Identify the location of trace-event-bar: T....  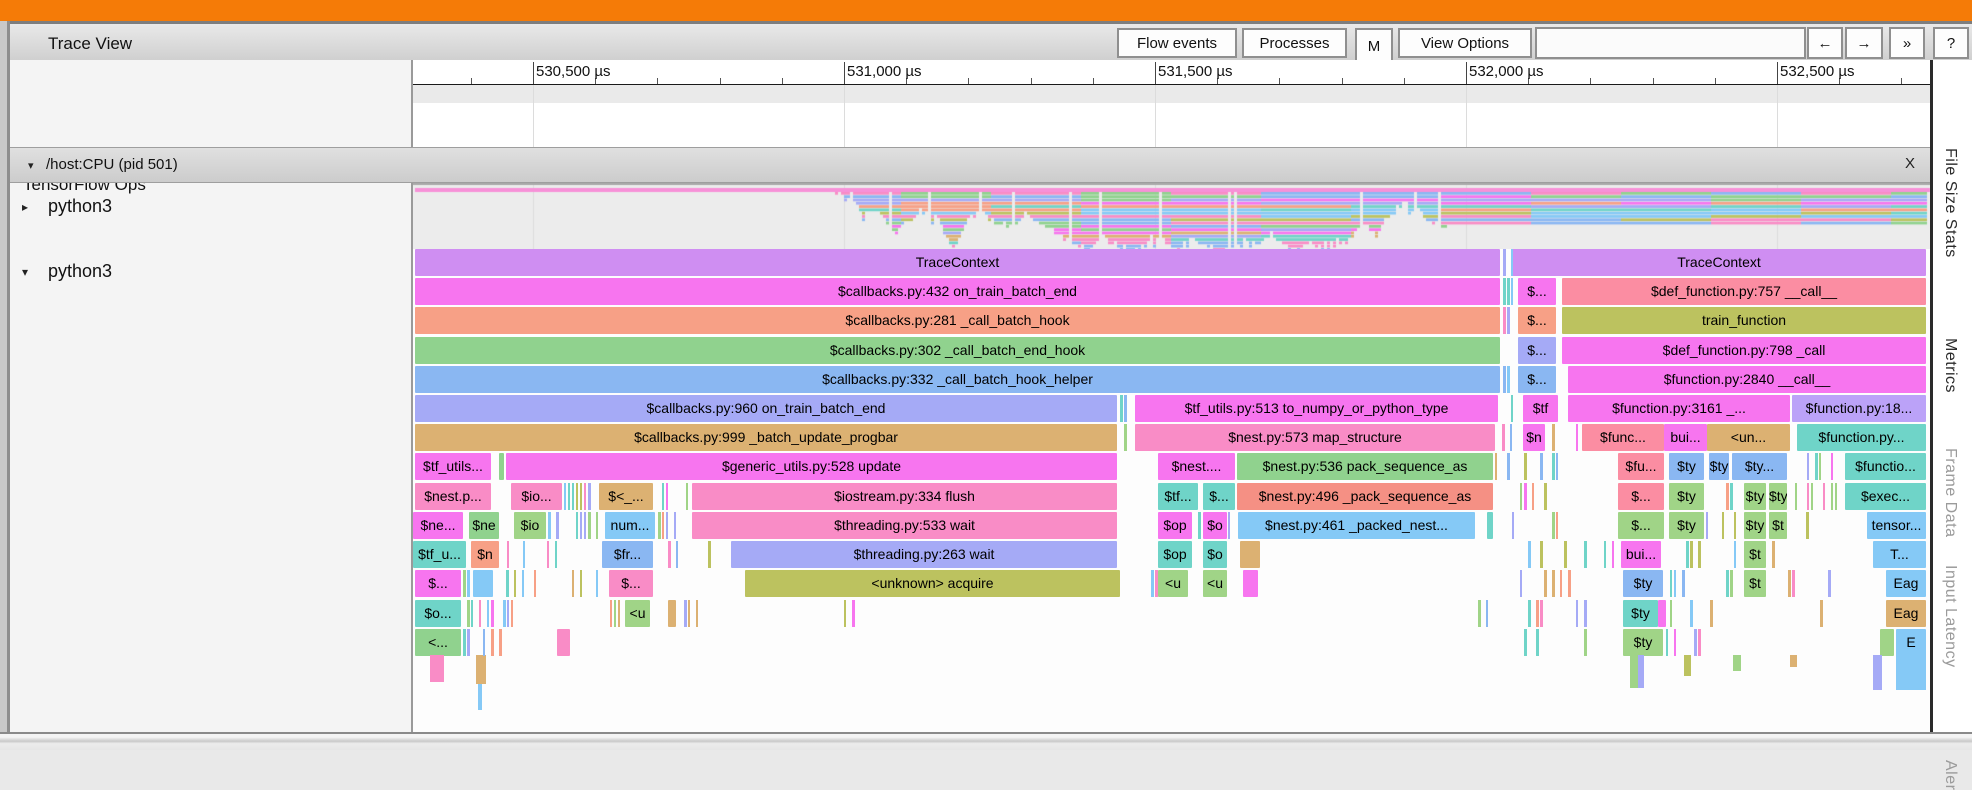
(1899, 554).